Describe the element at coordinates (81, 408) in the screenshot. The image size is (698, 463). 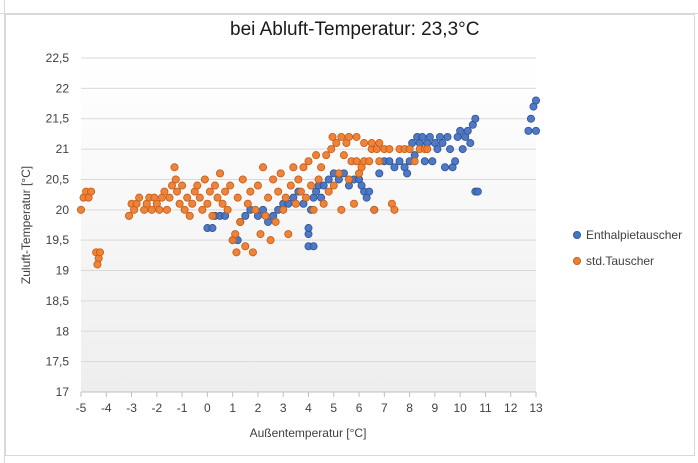
I see `x-tick-label: -5` at that location.